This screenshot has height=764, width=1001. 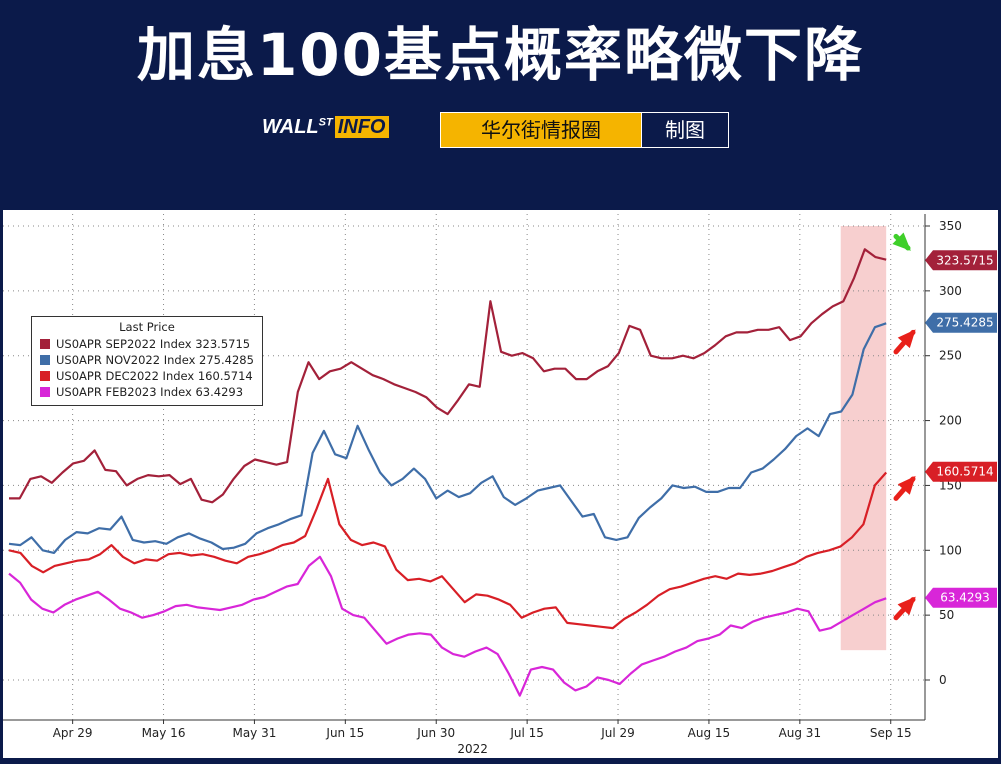 What do you see at coordinates (950, 421) in the screenshot?
I see `y-tick-label: 200` at bounding box center [950, 421].